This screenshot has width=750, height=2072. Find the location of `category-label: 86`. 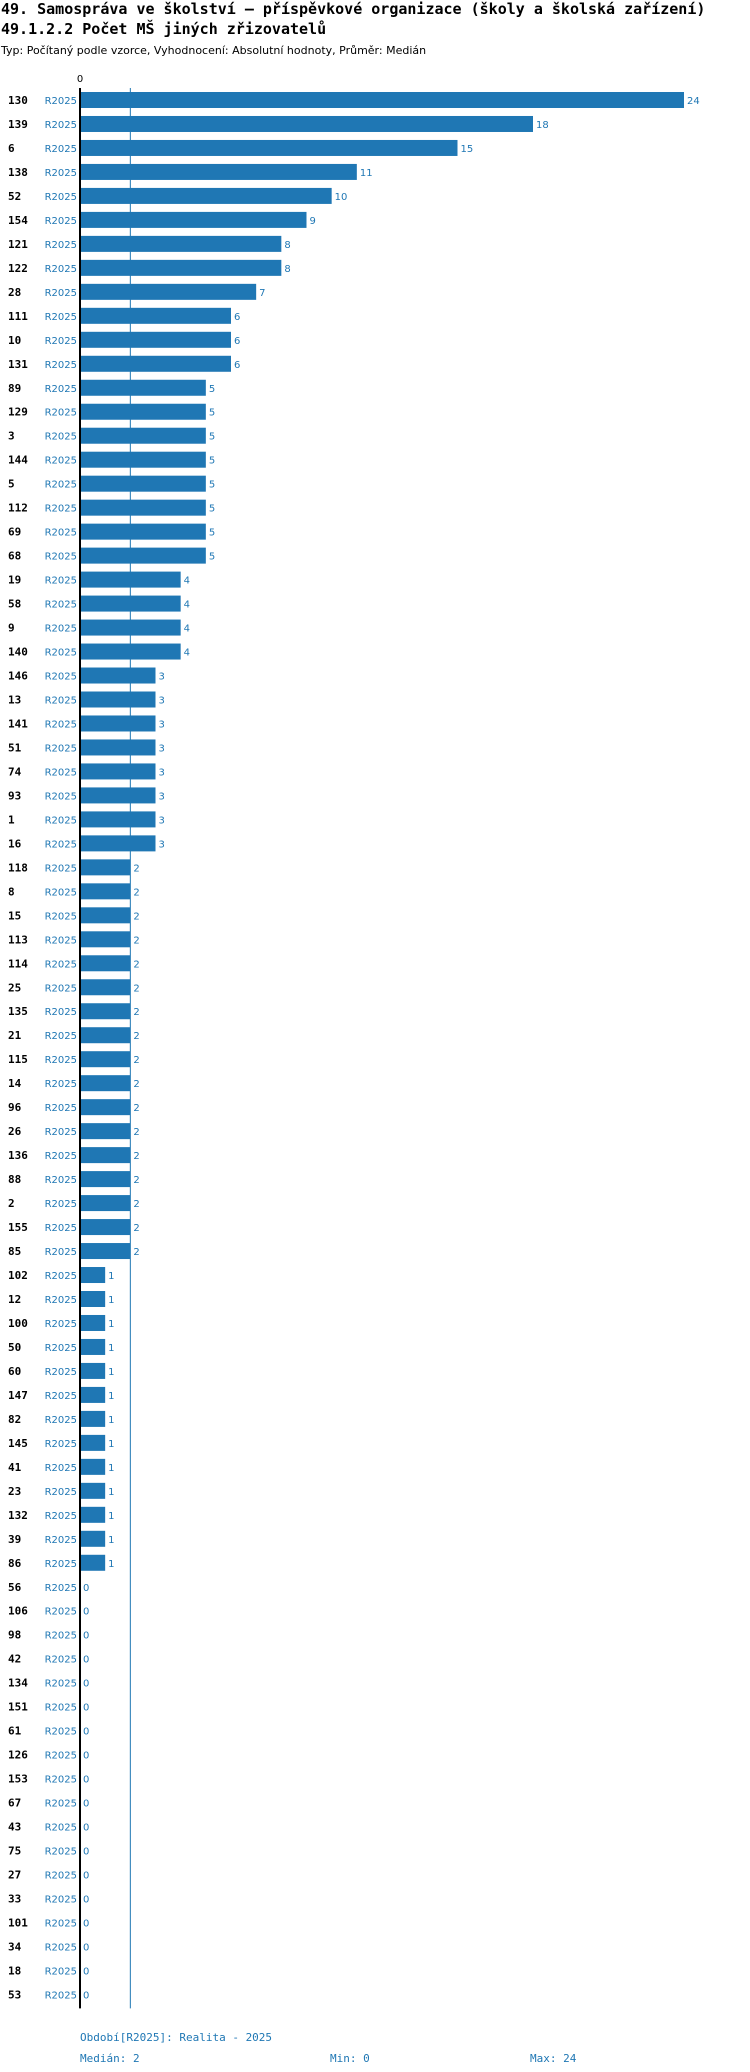

category-label: 86 is located at coordinates (15, 1563).